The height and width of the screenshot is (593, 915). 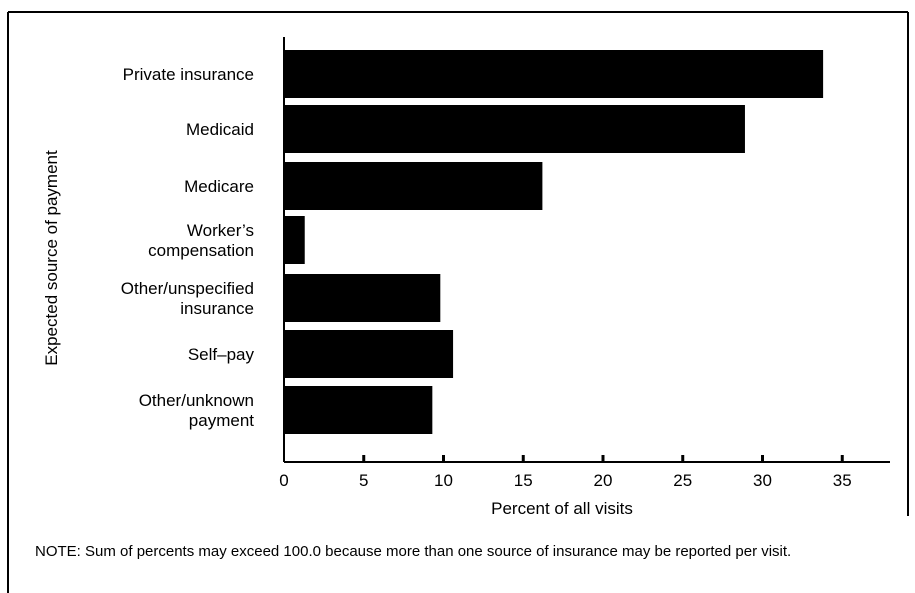 I want to click on category-label: Medicare, so click(x=219, y=186).